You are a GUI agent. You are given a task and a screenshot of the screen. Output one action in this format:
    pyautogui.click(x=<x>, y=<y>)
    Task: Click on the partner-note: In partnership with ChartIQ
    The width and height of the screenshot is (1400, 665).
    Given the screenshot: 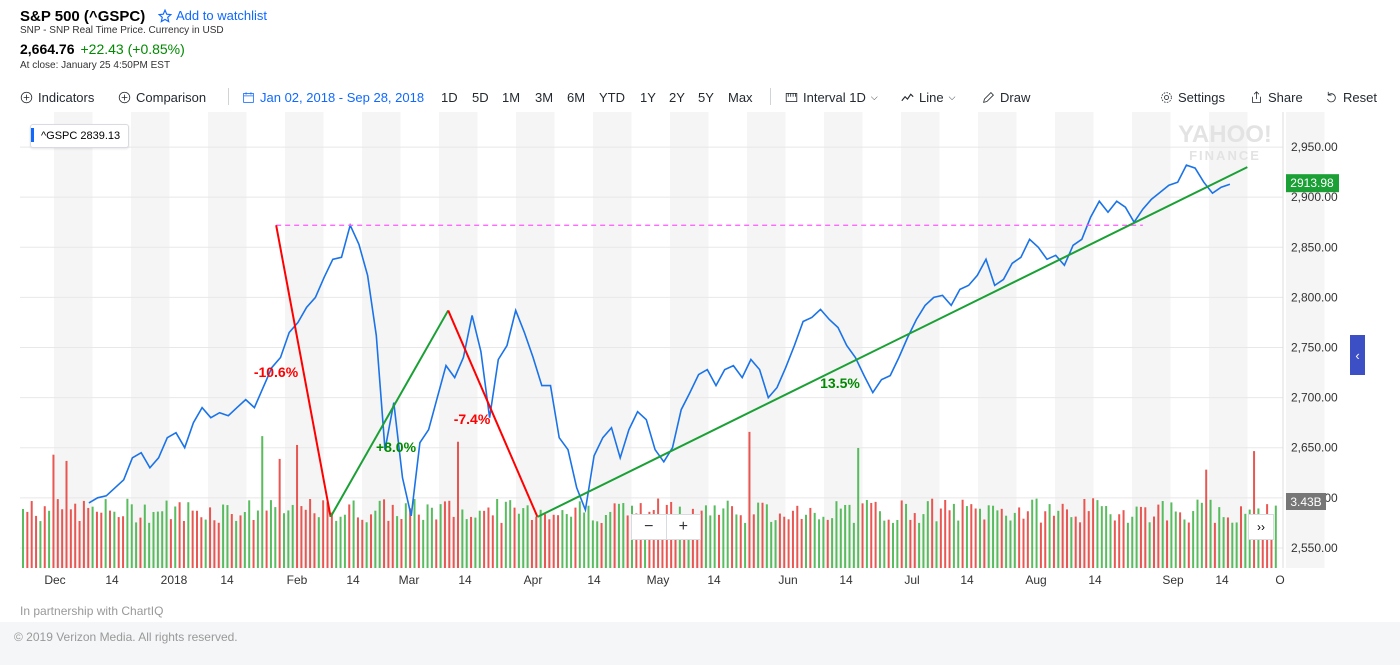 What is the action you would take?
    pyautogui.click(x=92, y=611)
    